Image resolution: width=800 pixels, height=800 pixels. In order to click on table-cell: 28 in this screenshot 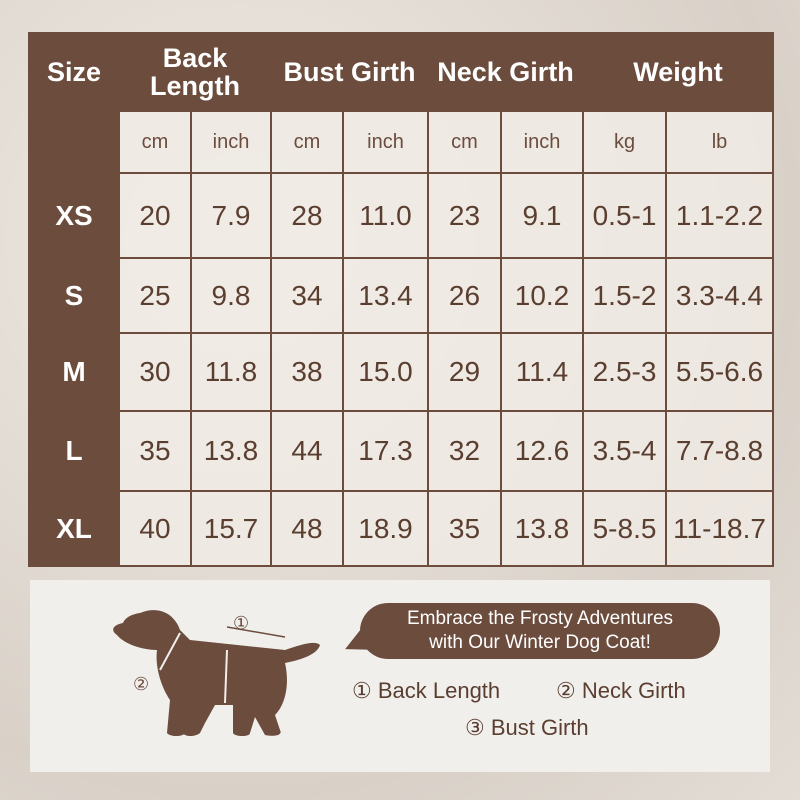, I will do `click(307, 215)`.